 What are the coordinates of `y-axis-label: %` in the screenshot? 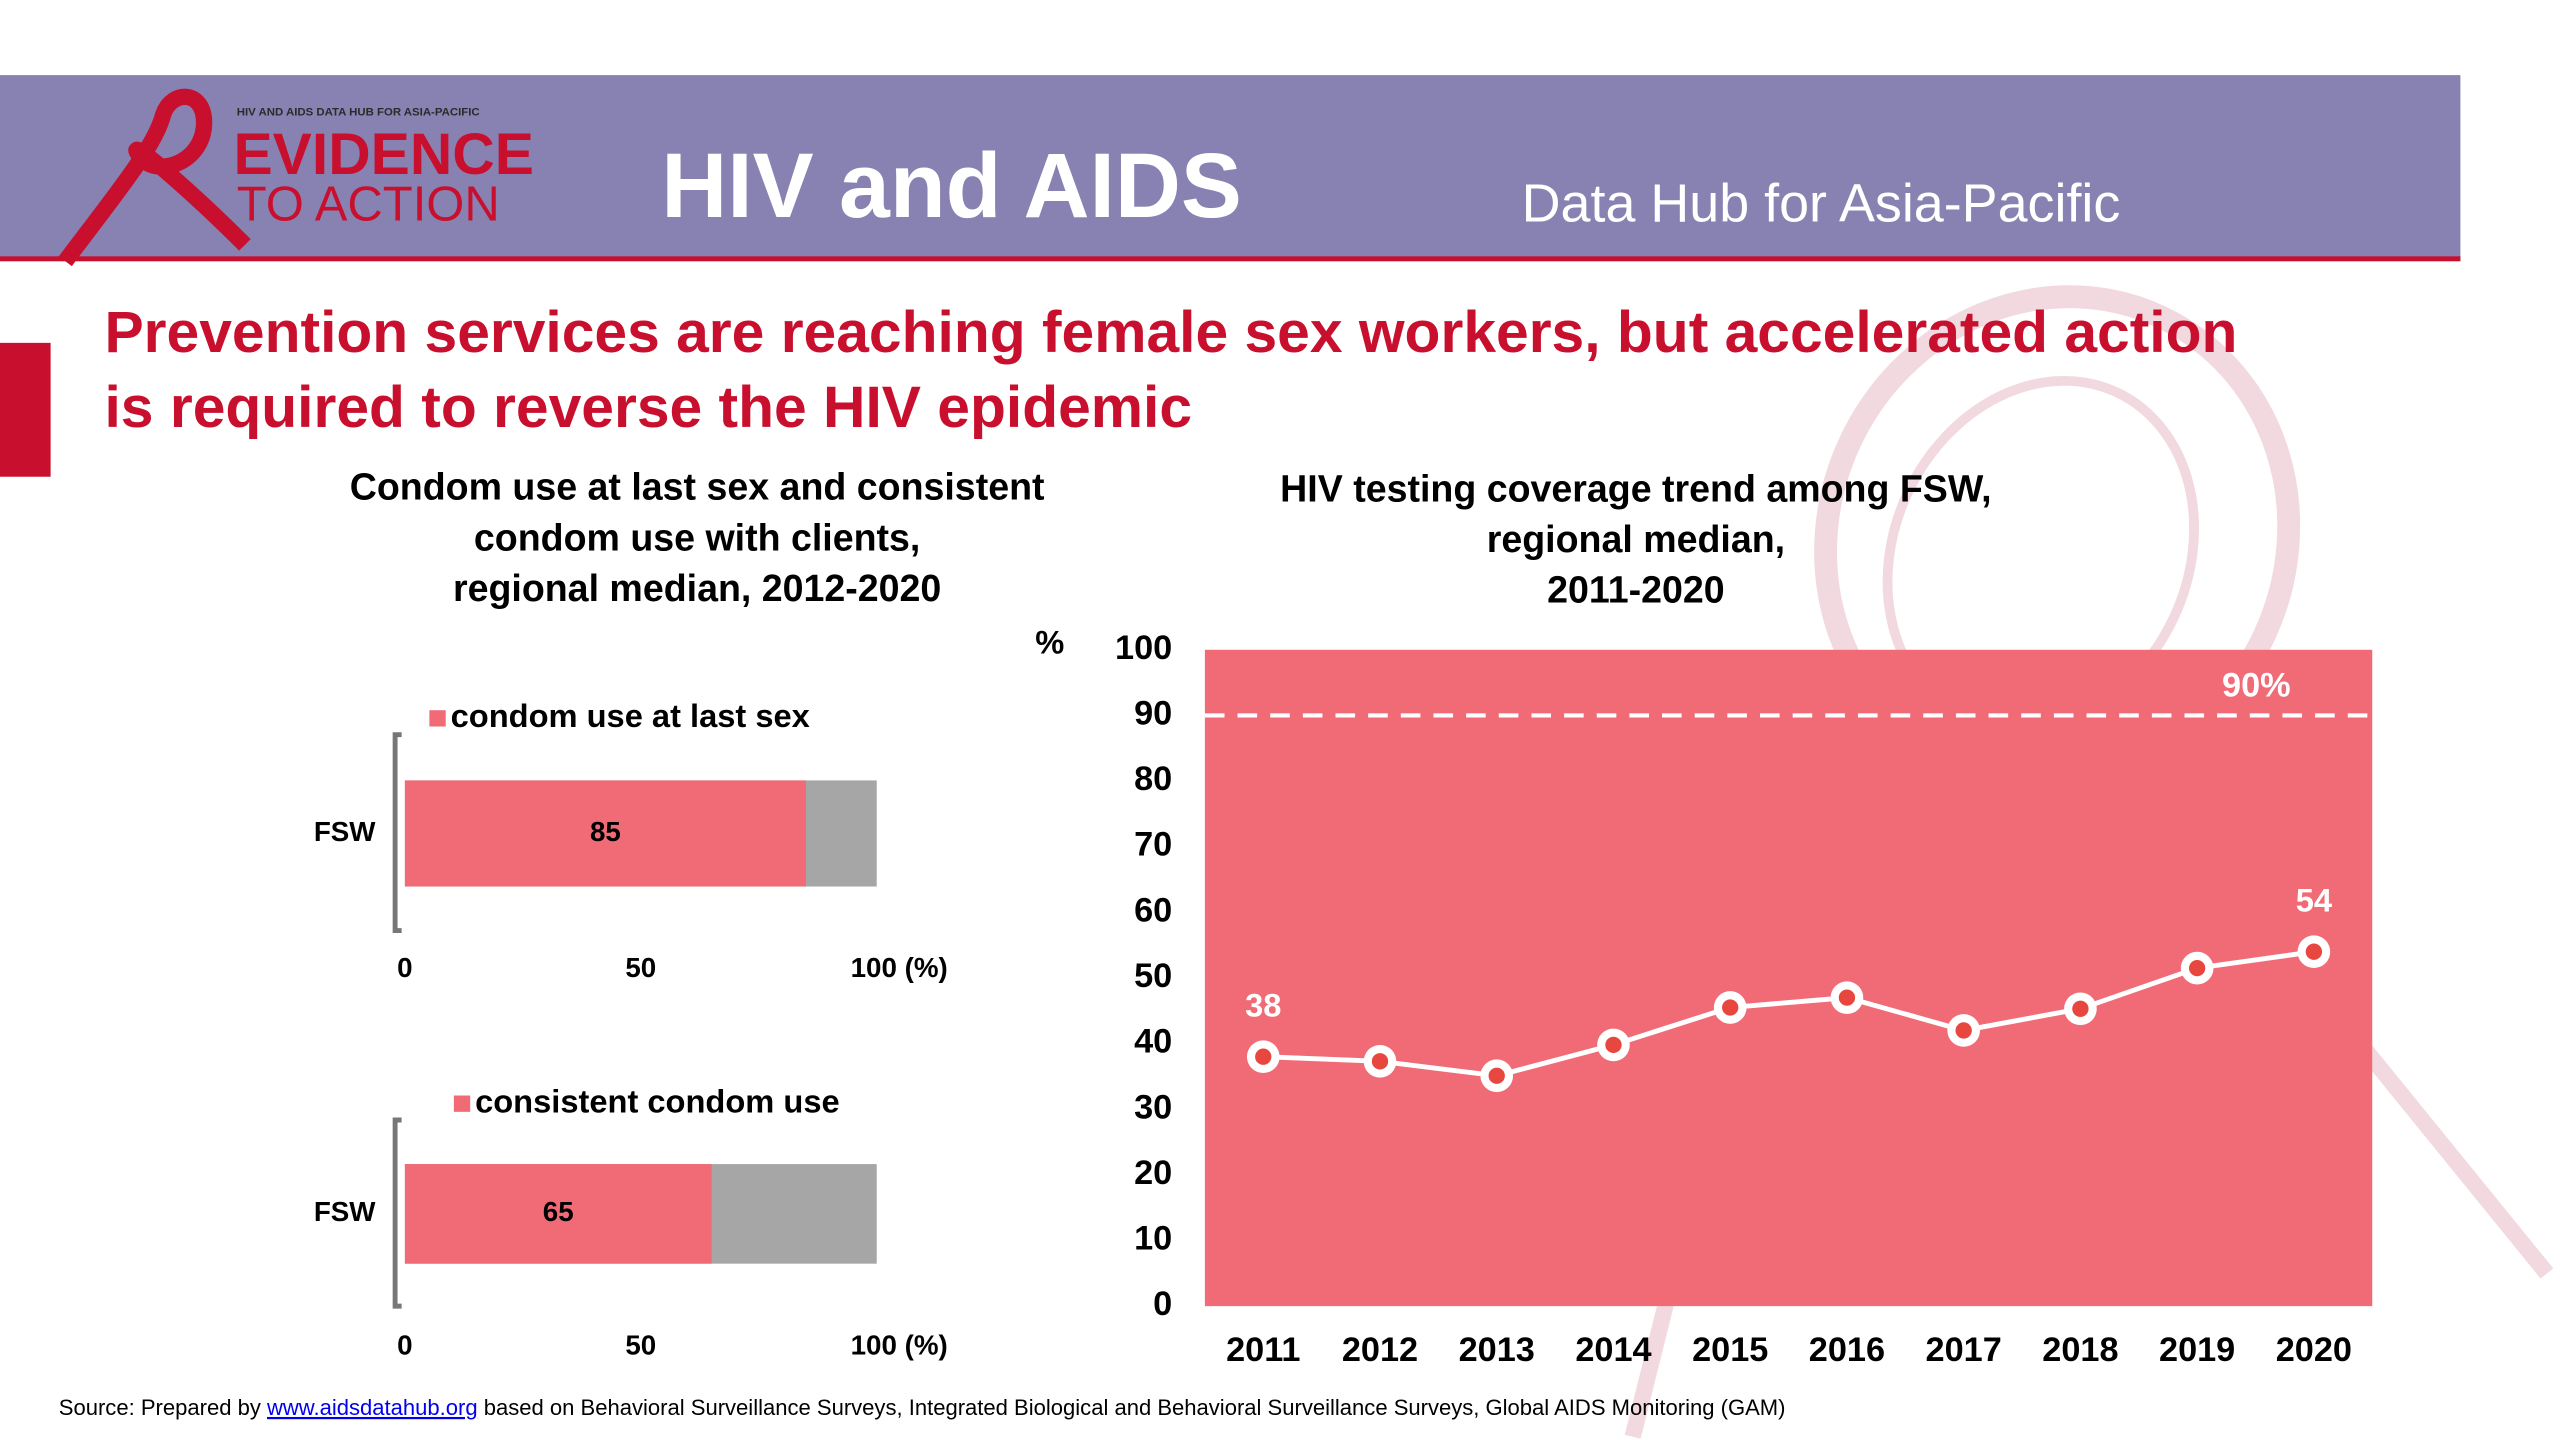 It's located at (1049, 642).